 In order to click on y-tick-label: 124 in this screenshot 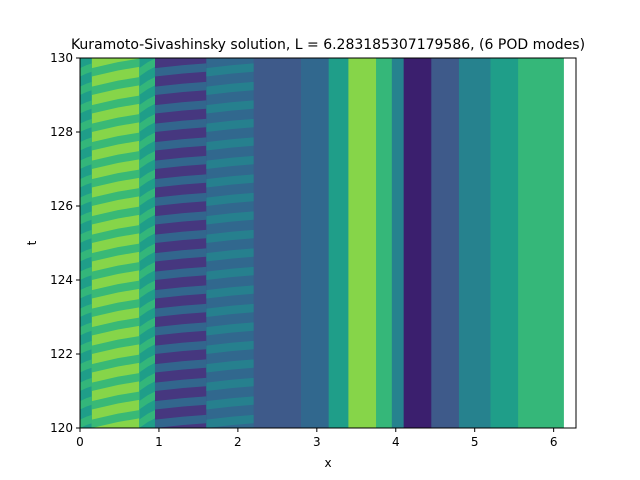, I will do `click(61, 280)`.